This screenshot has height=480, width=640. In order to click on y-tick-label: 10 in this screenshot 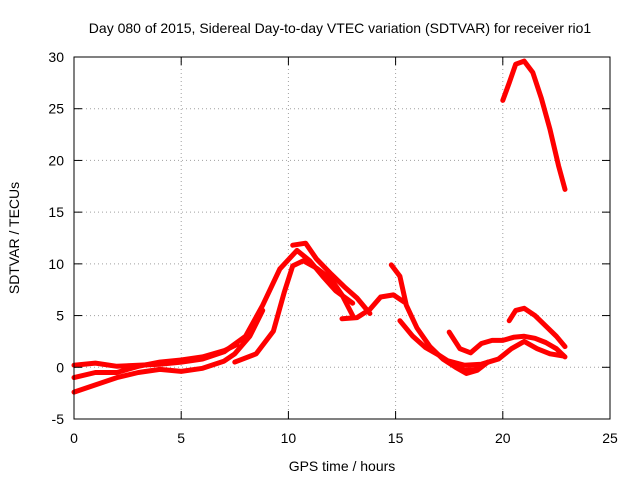, I will do `click(56, 264)`.